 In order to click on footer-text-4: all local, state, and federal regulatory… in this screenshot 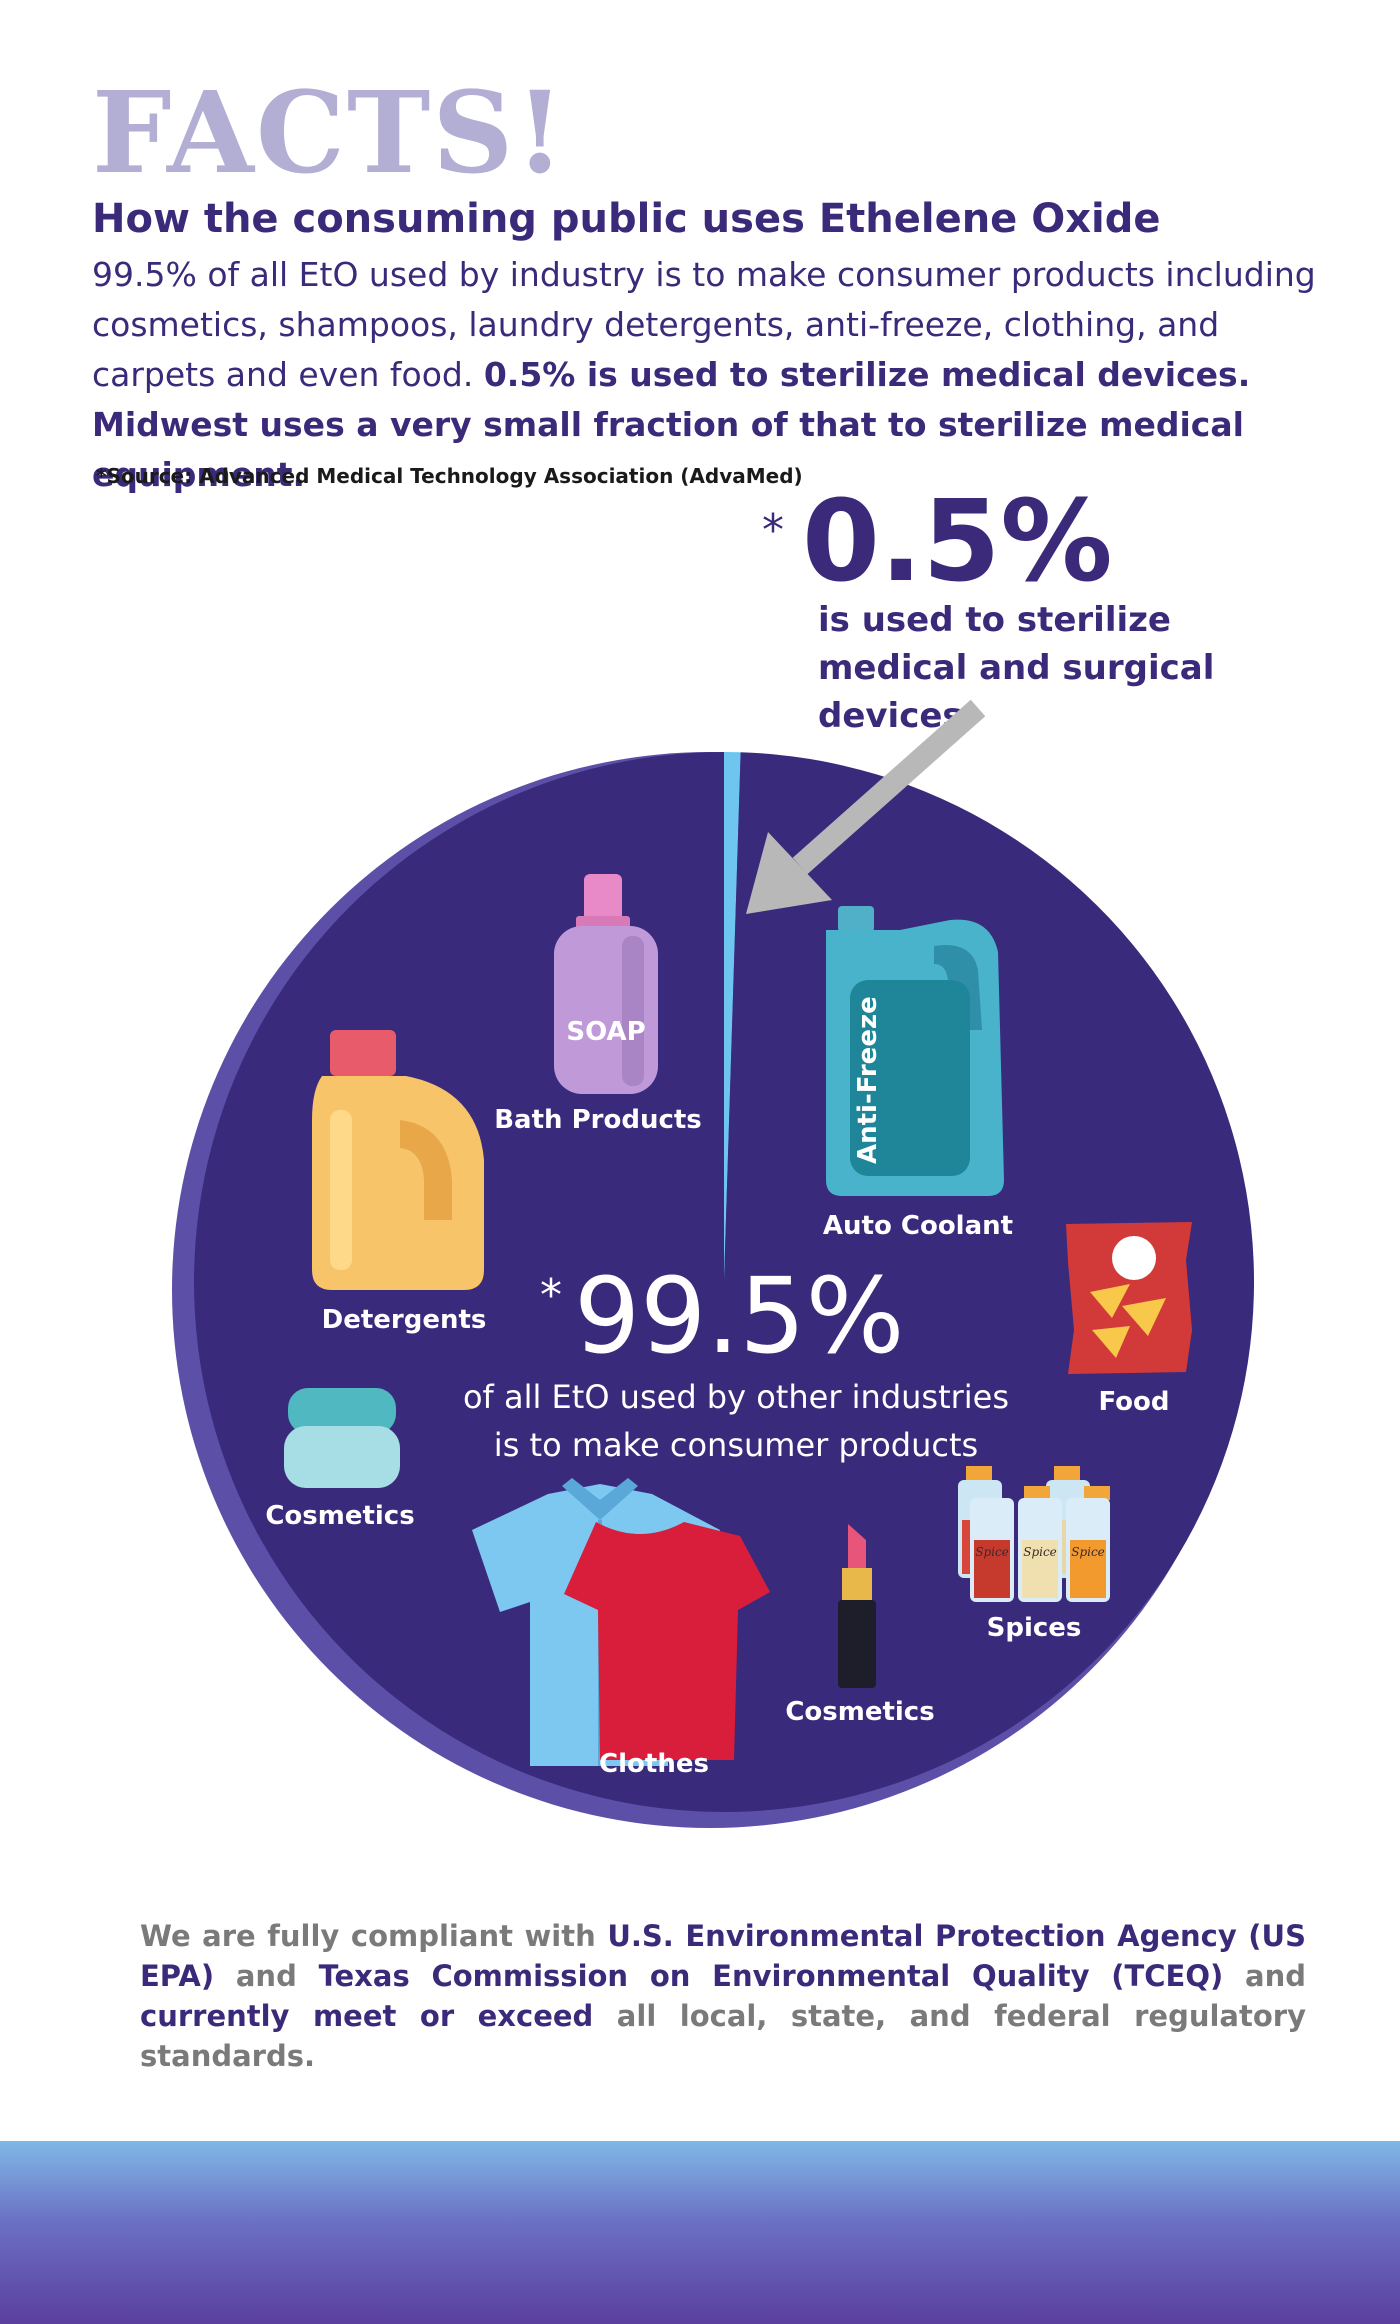, I will do `click(723, 2036)`.